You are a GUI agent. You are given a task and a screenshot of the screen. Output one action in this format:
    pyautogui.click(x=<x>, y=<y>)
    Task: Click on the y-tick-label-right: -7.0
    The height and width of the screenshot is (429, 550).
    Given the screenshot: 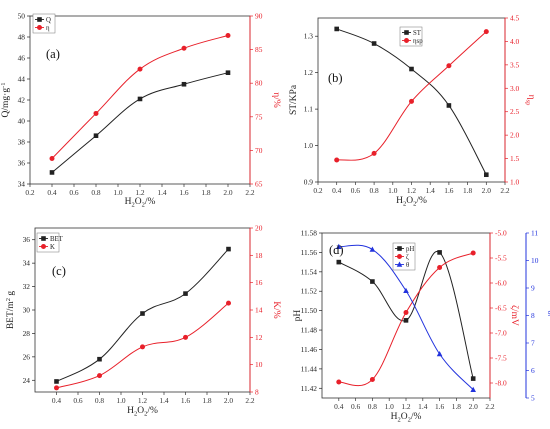 What is the action you would take?
    pyautogui.click(x=501, y=333)
    